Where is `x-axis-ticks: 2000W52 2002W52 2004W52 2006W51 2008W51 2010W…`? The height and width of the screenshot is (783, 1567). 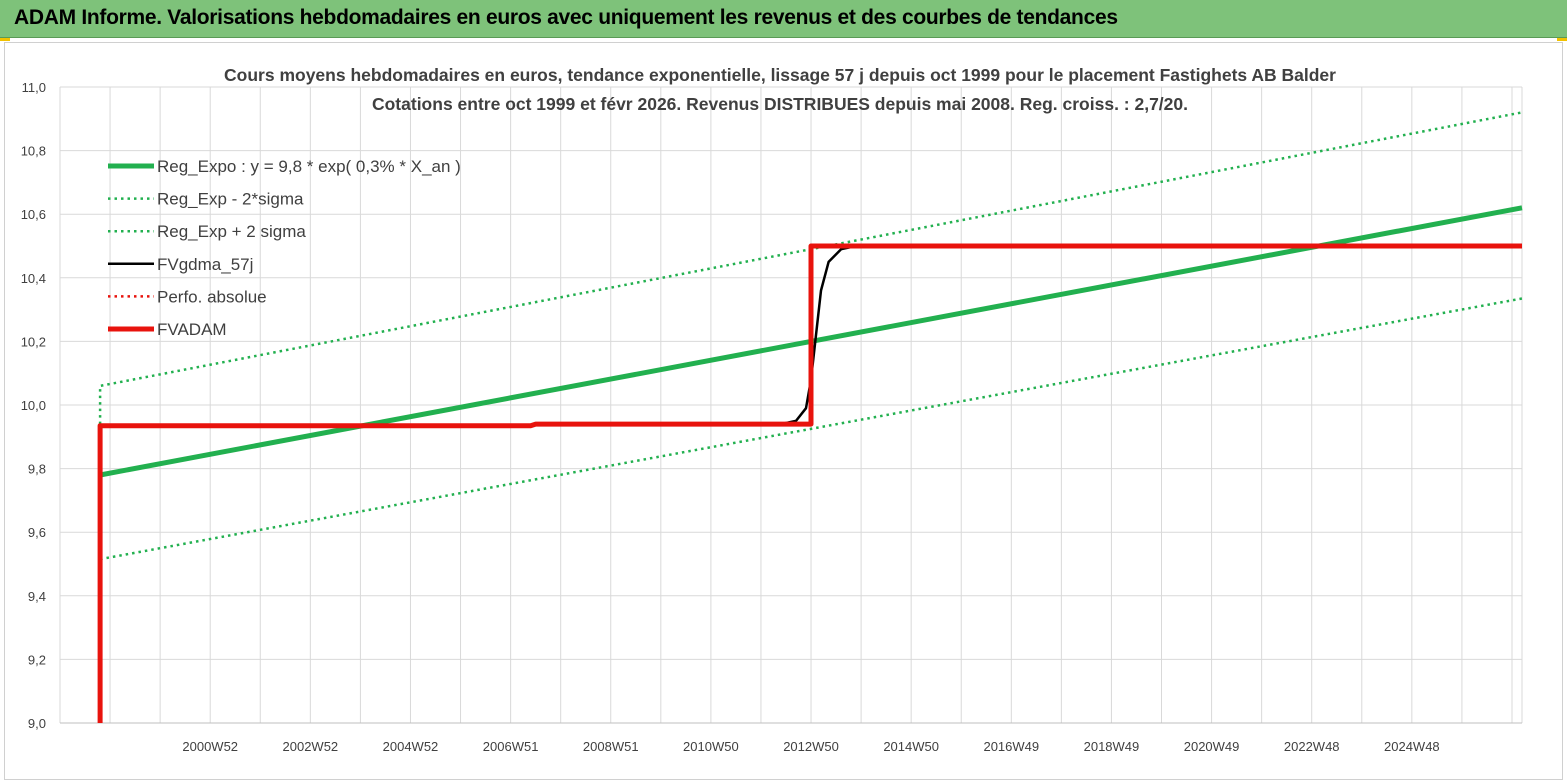
x-axis-ticks: 2000W52 2002W52 2004W52 2006W51 2008W51 2010W… is located at coordinates (810, 746).